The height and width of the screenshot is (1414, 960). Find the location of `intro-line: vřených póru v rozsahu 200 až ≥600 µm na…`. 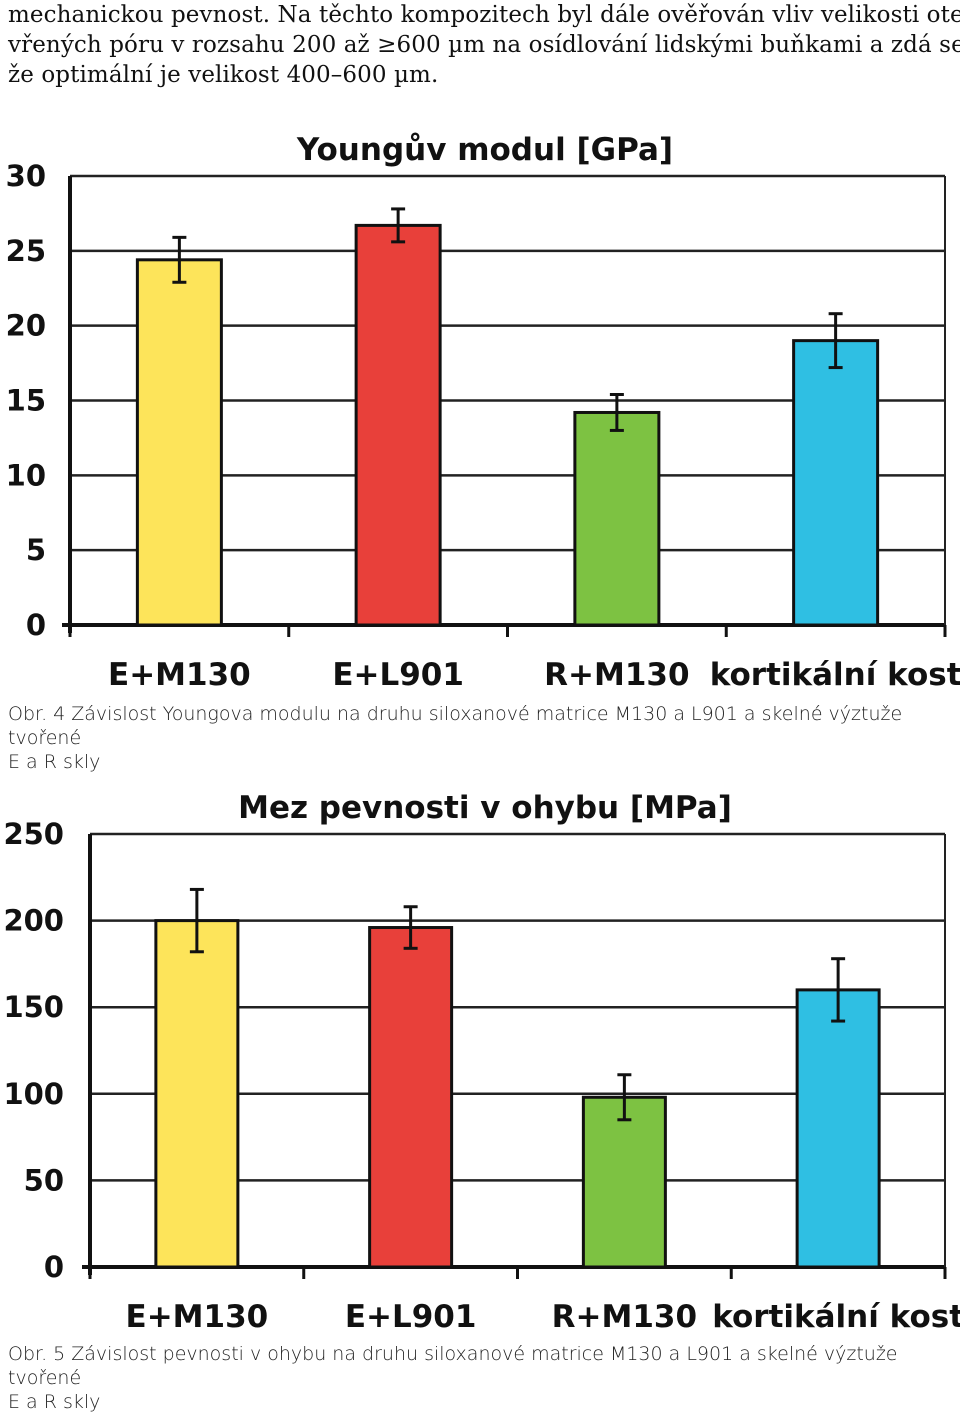

intro-line: vřených póru v rozsahu 200 až ≥600 µm na… is located at coordinates (484, 45).